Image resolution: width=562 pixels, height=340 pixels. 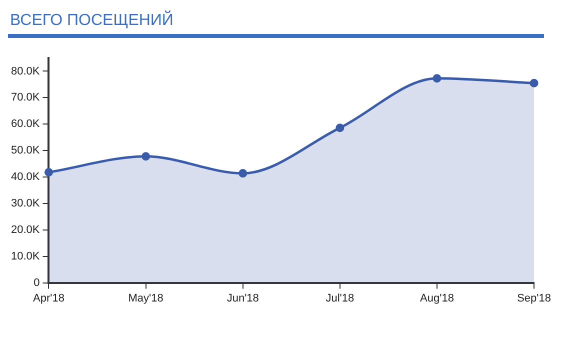 I want to click on x-tick-label: Sep'18, so click(x=534, y=298).